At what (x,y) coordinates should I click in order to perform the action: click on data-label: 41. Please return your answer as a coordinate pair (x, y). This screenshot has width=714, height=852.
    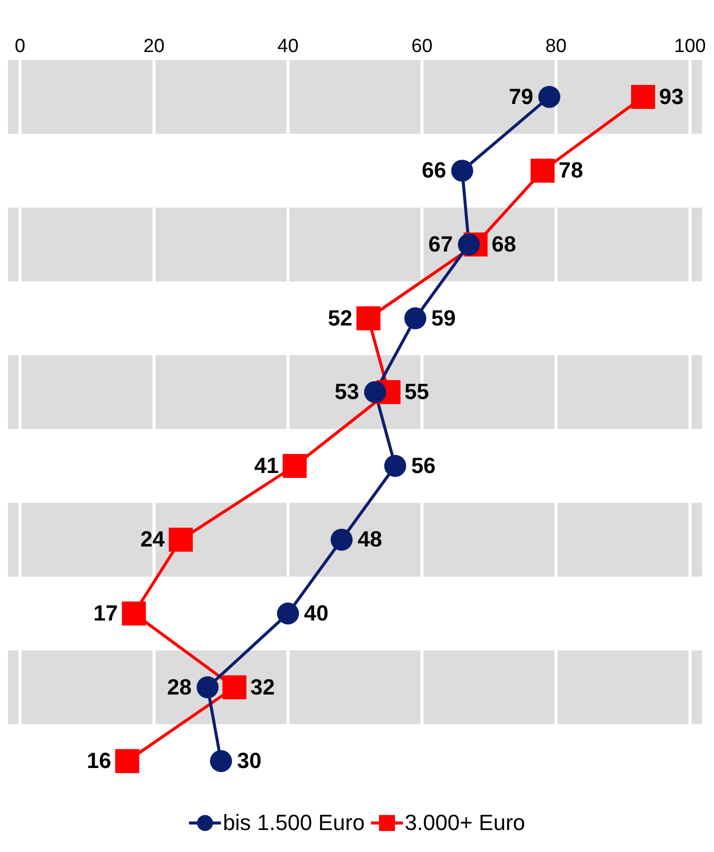
    Looking at the image, I should click on (266, 465).